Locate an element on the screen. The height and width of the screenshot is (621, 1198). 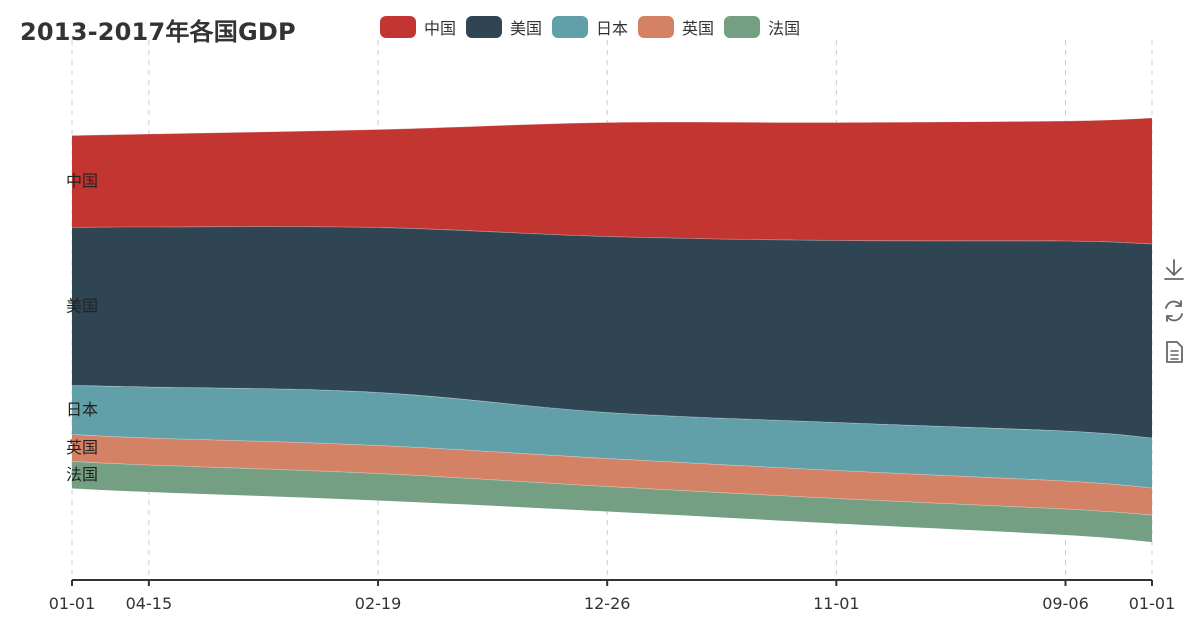
toolbox is located at coordinates (1174, 311).